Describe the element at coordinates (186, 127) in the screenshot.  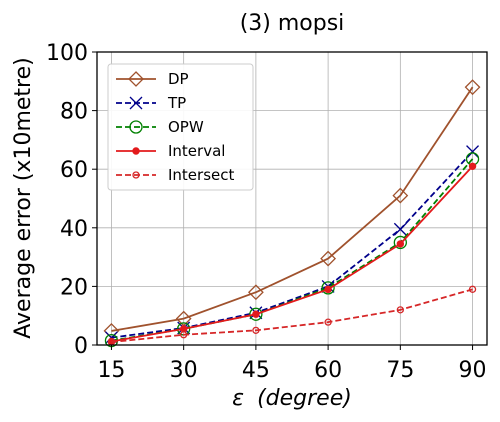
I see `legend-label-opw: OPW` at that location.